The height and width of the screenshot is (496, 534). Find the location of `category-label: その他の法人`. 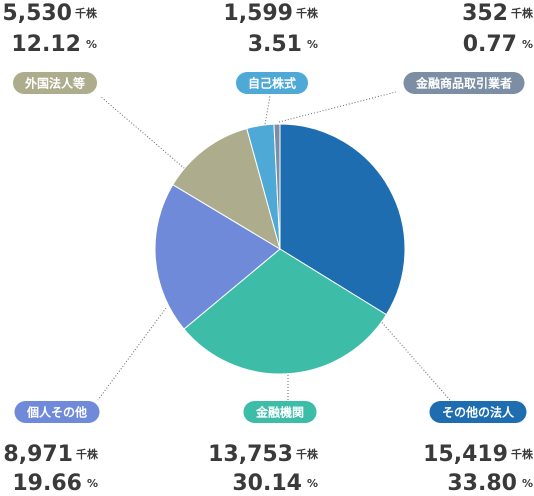

category-label: その他の法人 is located at coordinates (478, 412).